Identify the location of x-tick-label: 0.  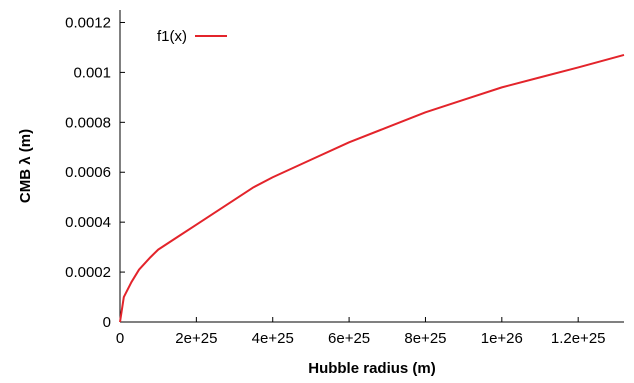
(120, 338).